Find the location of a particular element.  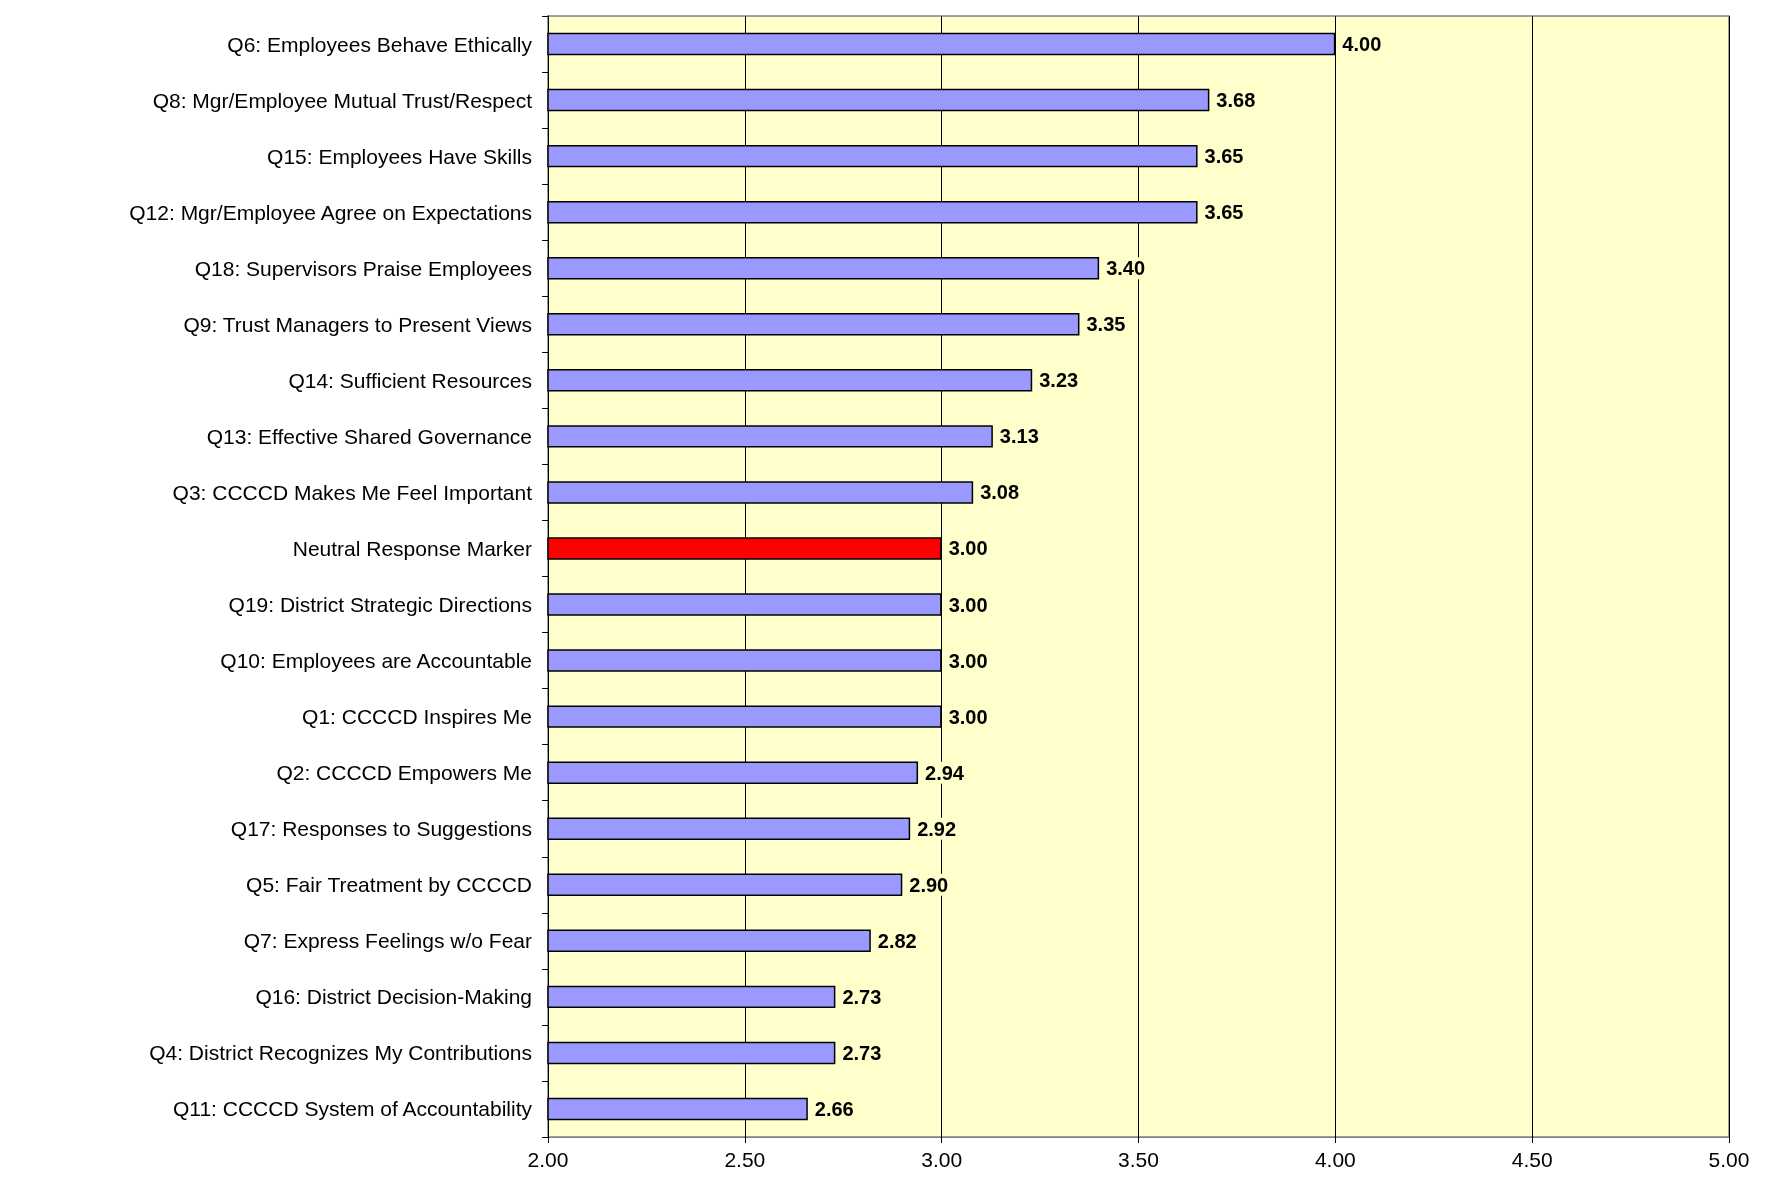

y-tick-label: Q3: CCCCD Makes Me Feel Important is located at coordinates (352, 492).